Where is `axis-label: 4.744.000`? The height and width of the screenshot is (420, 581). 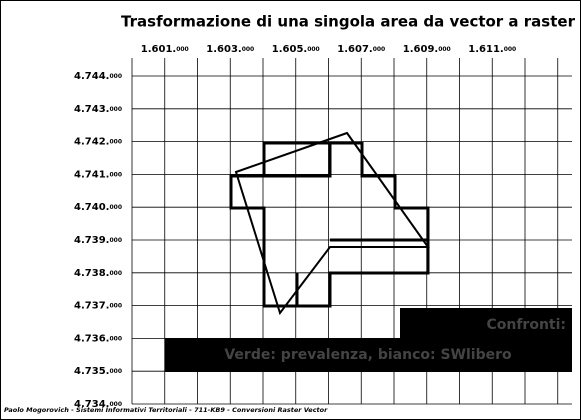 axis-label: 4.744.000 is located at coordinates (98, 76).